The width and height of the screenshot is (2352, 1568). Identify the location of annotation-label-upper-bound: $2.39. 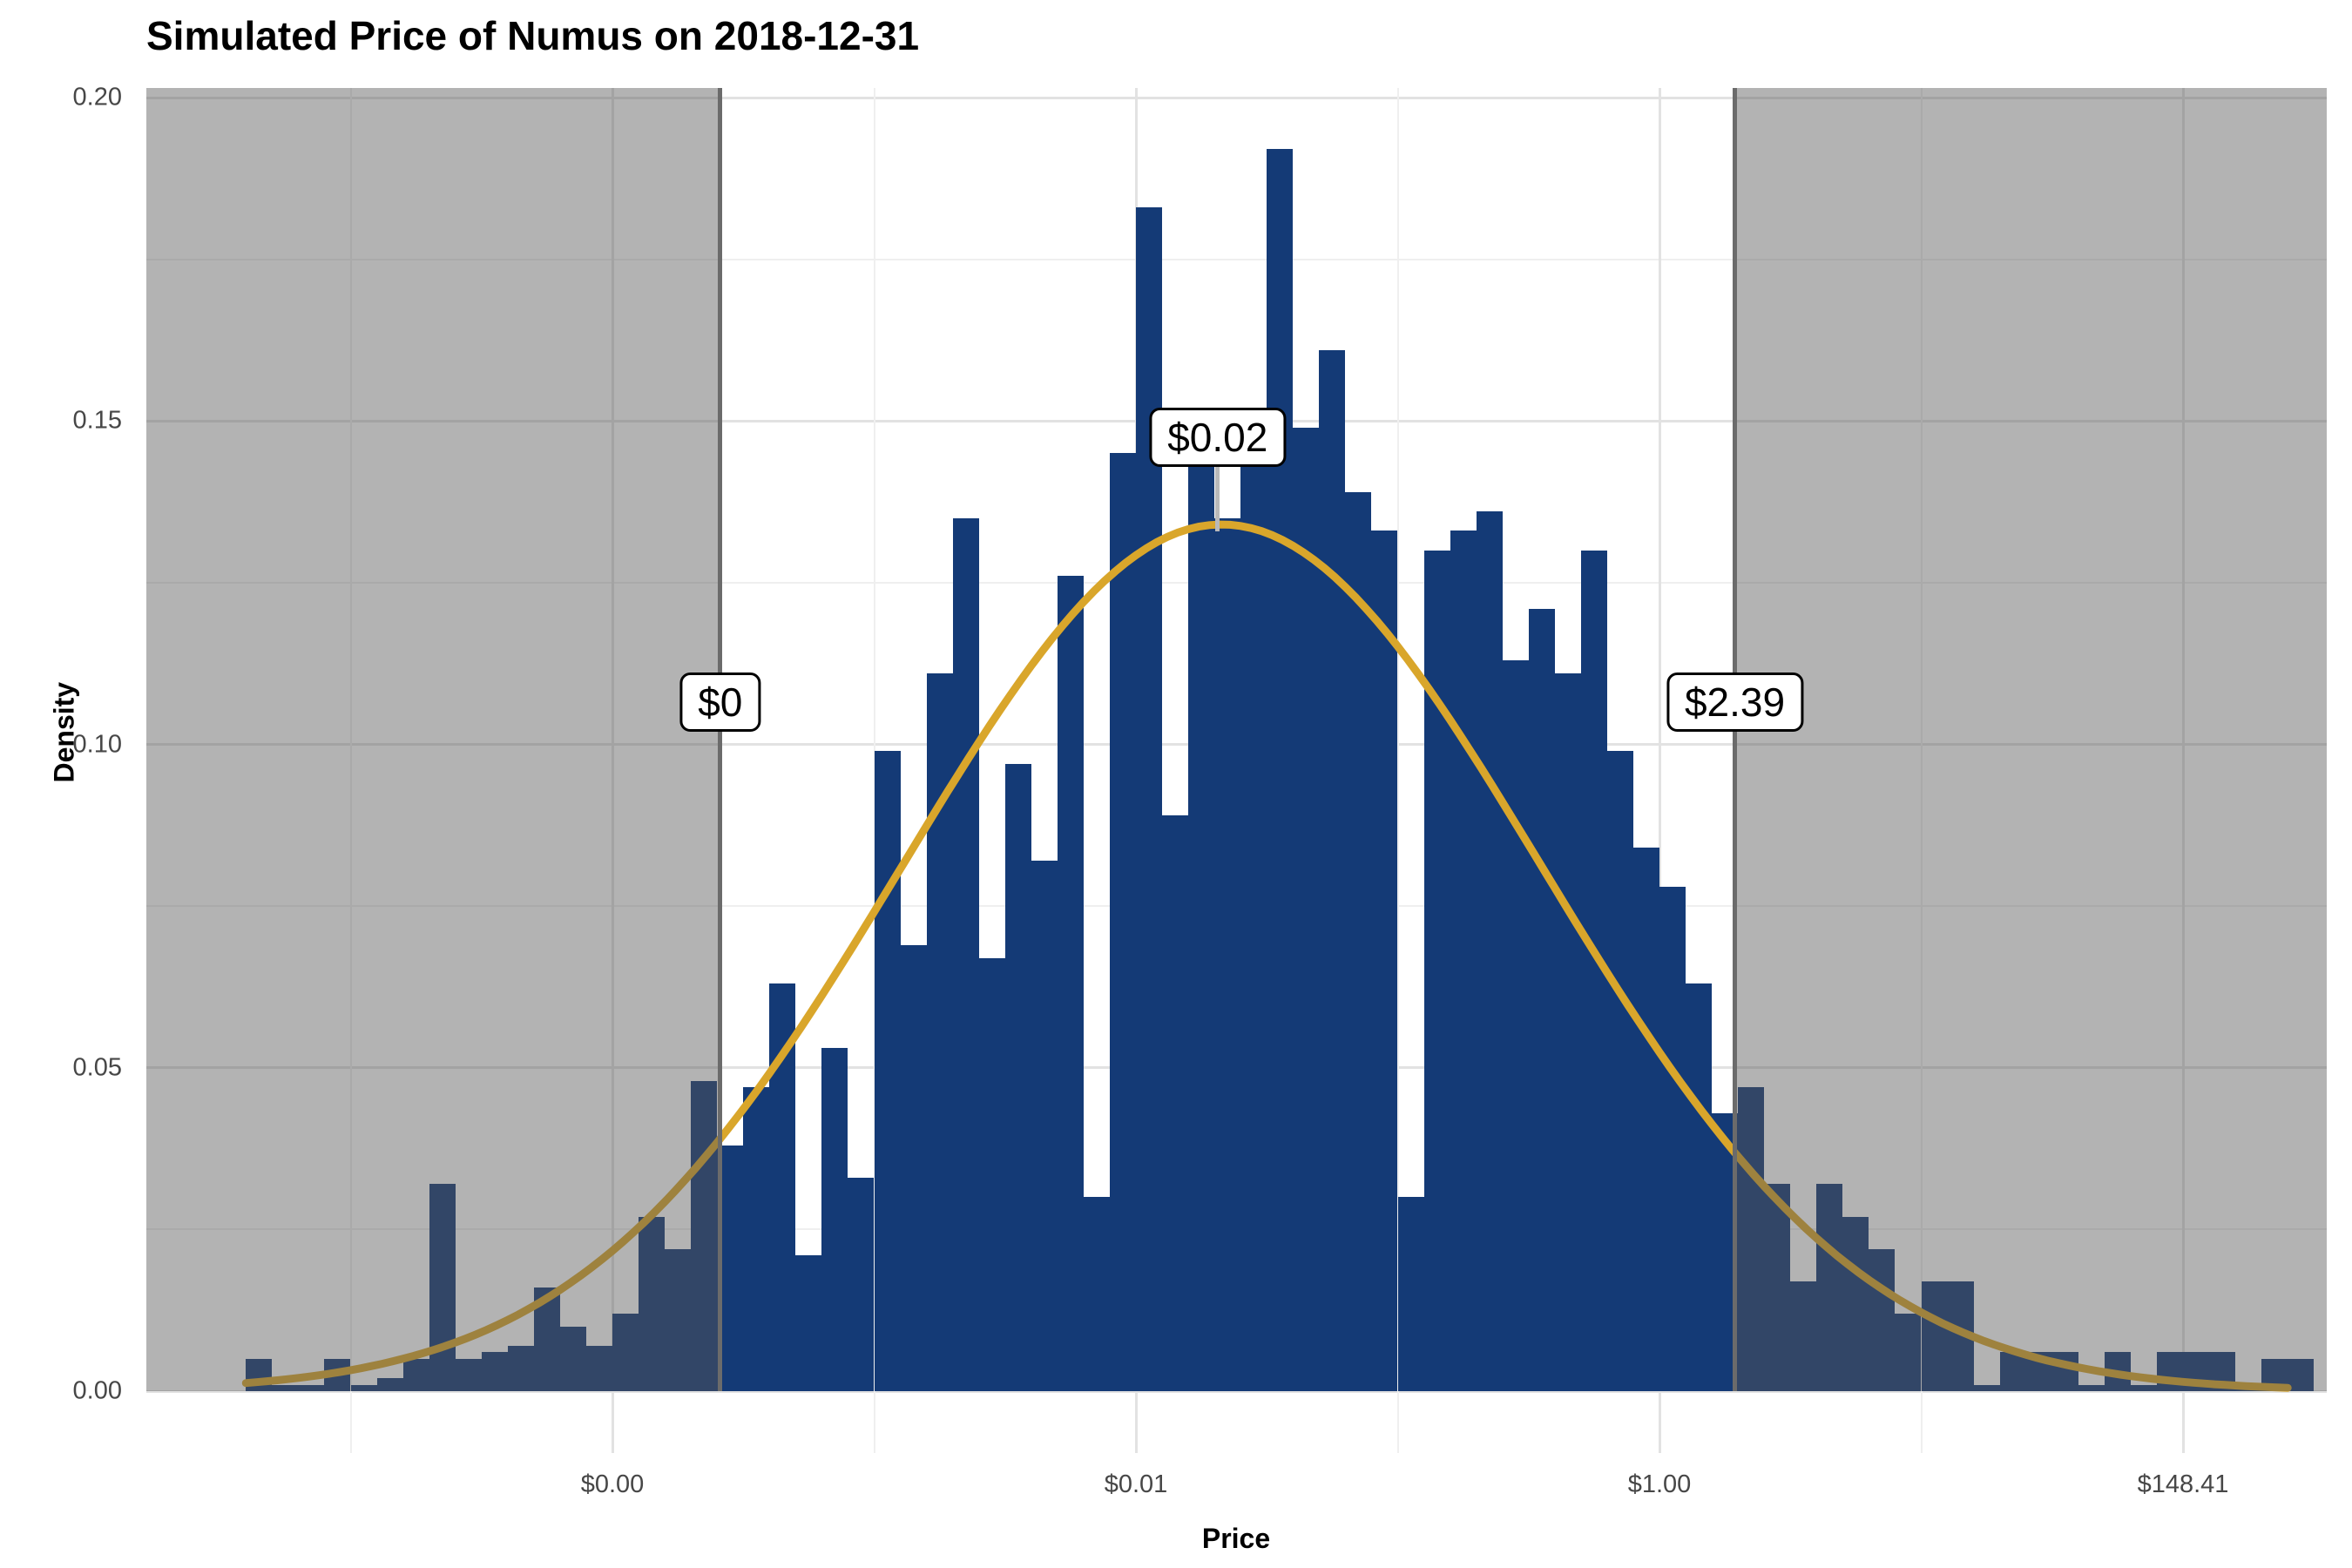
(1735, 702).